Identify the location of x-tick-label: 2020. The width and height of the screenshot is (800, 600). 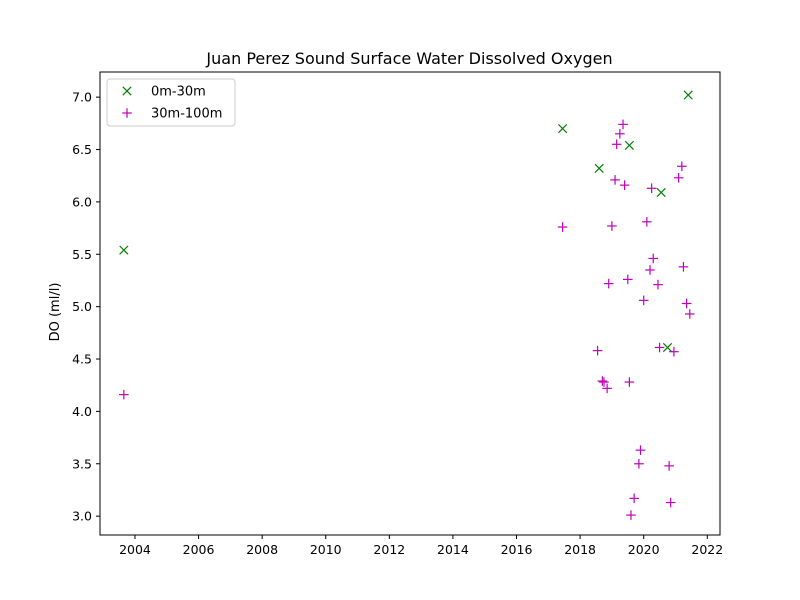
(644, 549).